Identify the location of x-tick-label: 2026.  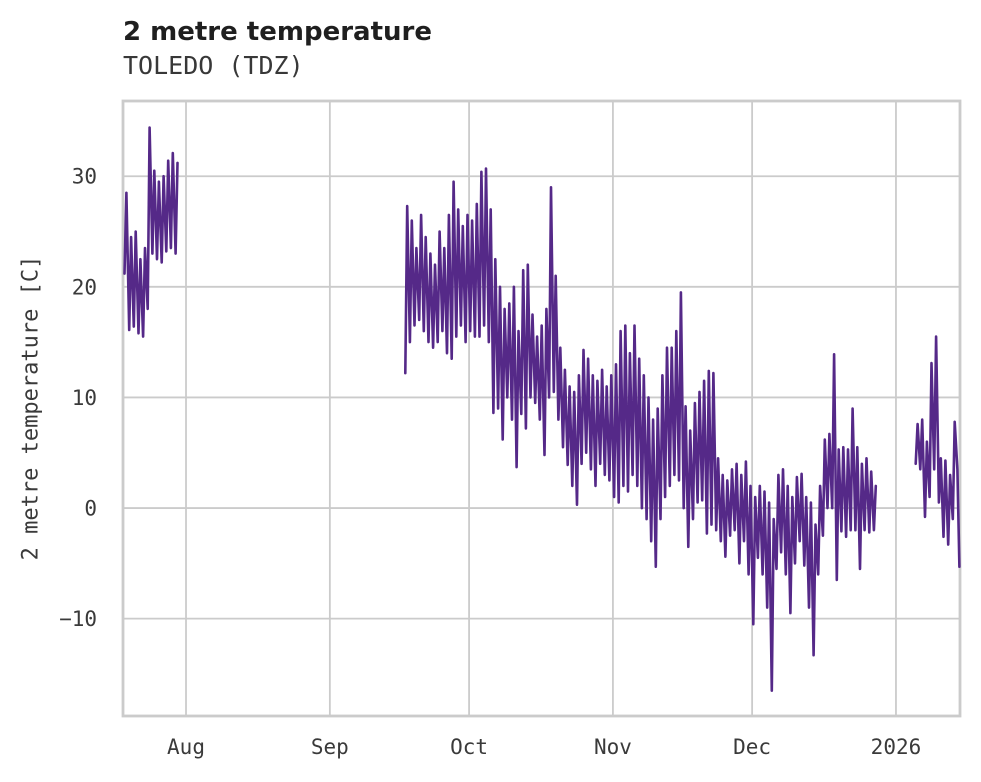
(896, 747).